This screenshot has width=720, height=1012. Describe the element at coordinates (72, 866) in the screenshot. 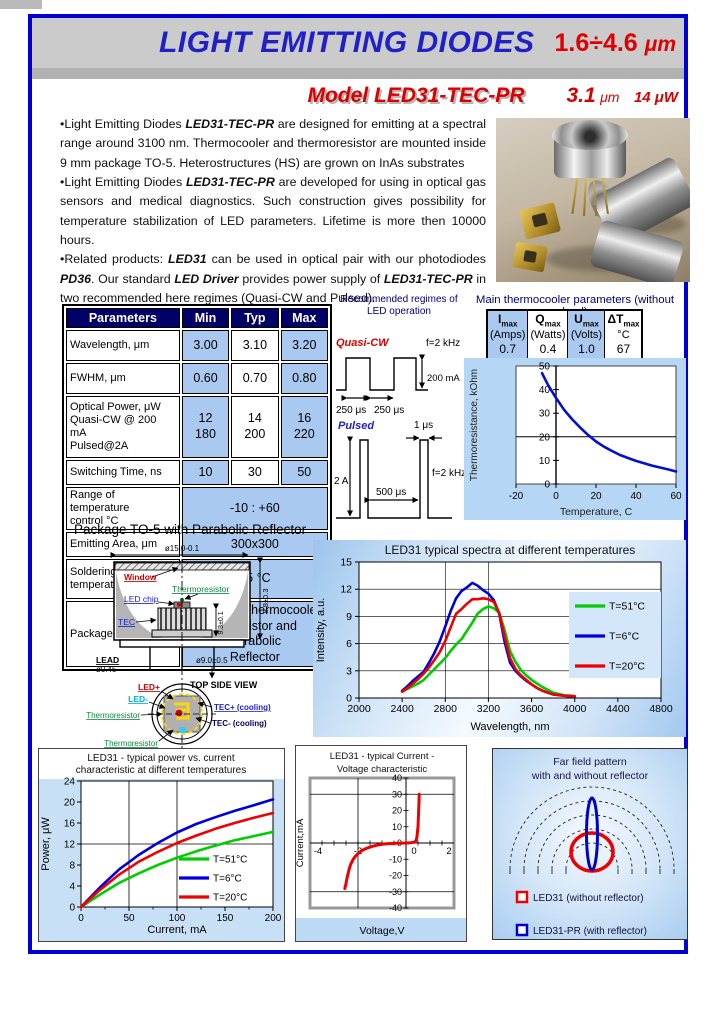

I see `y-tick-label: 8` at that location.